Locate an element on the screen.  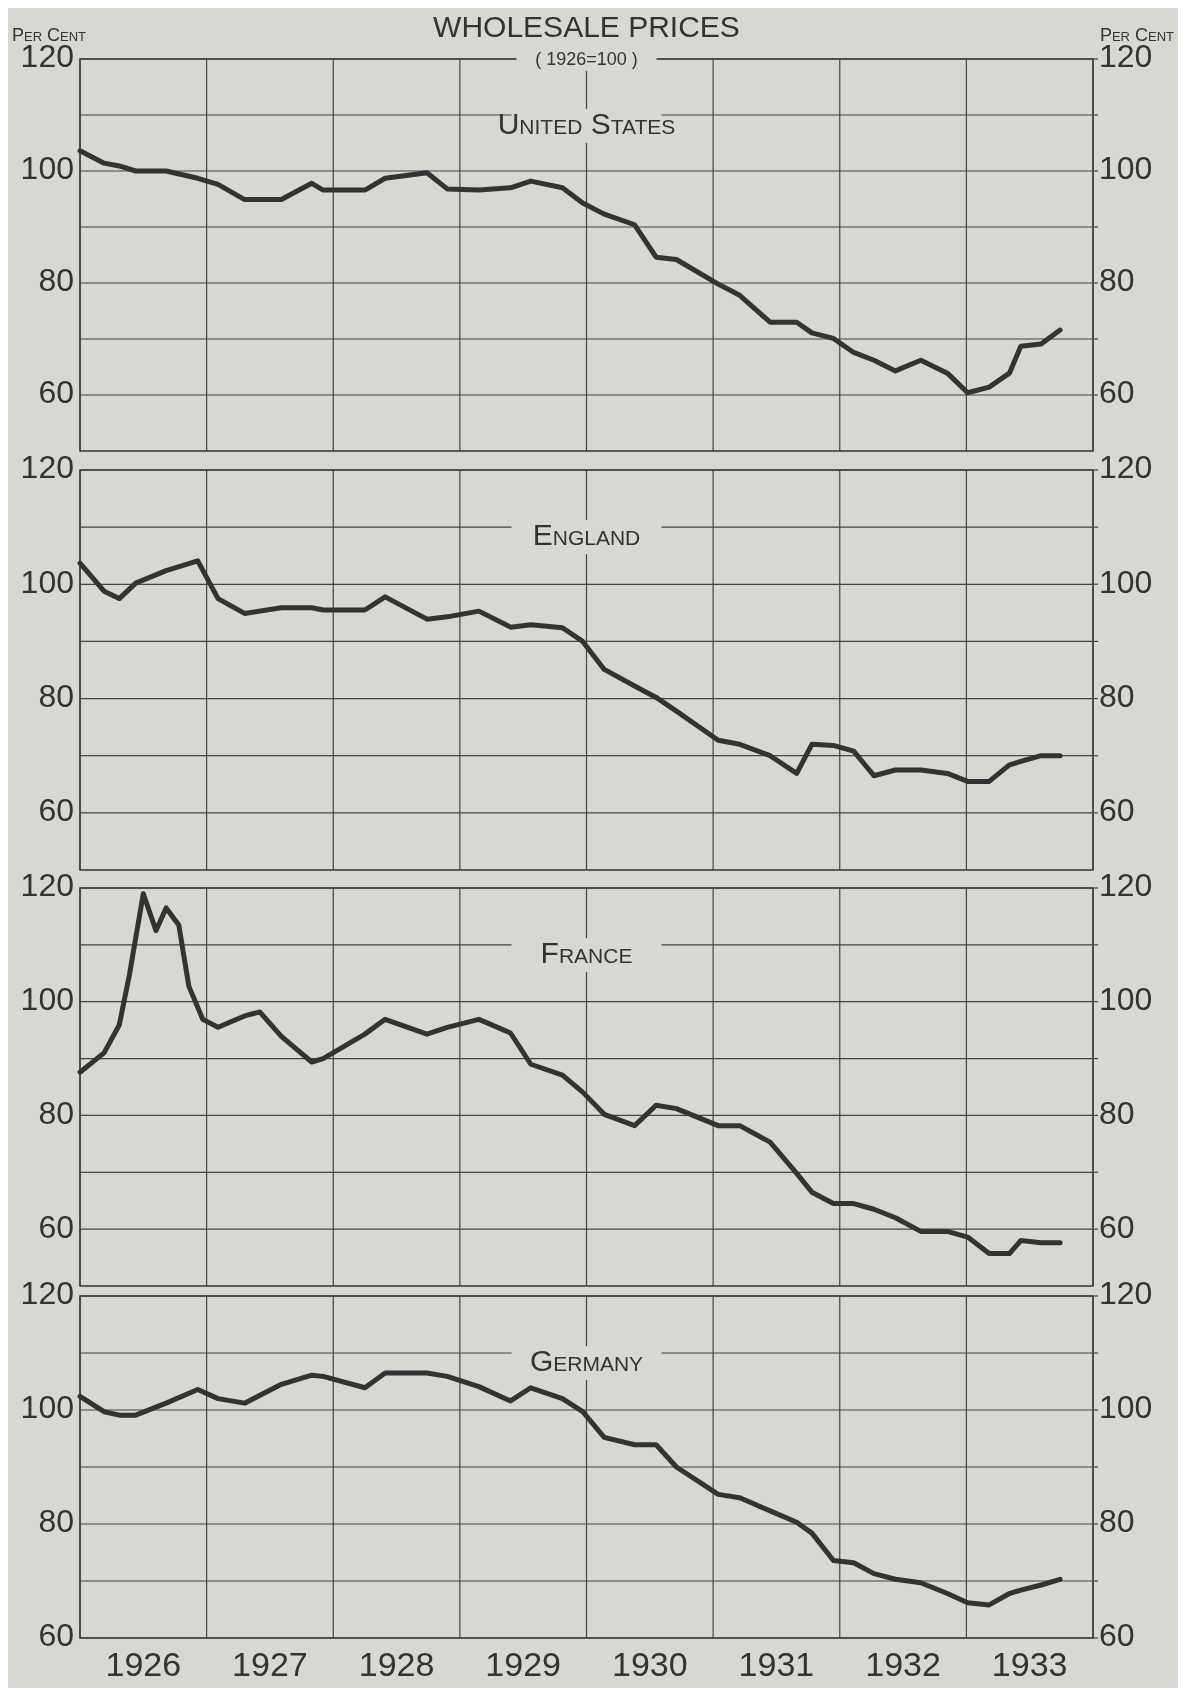
x-tick-label: 1931 is located at coordinates (776, 1664).